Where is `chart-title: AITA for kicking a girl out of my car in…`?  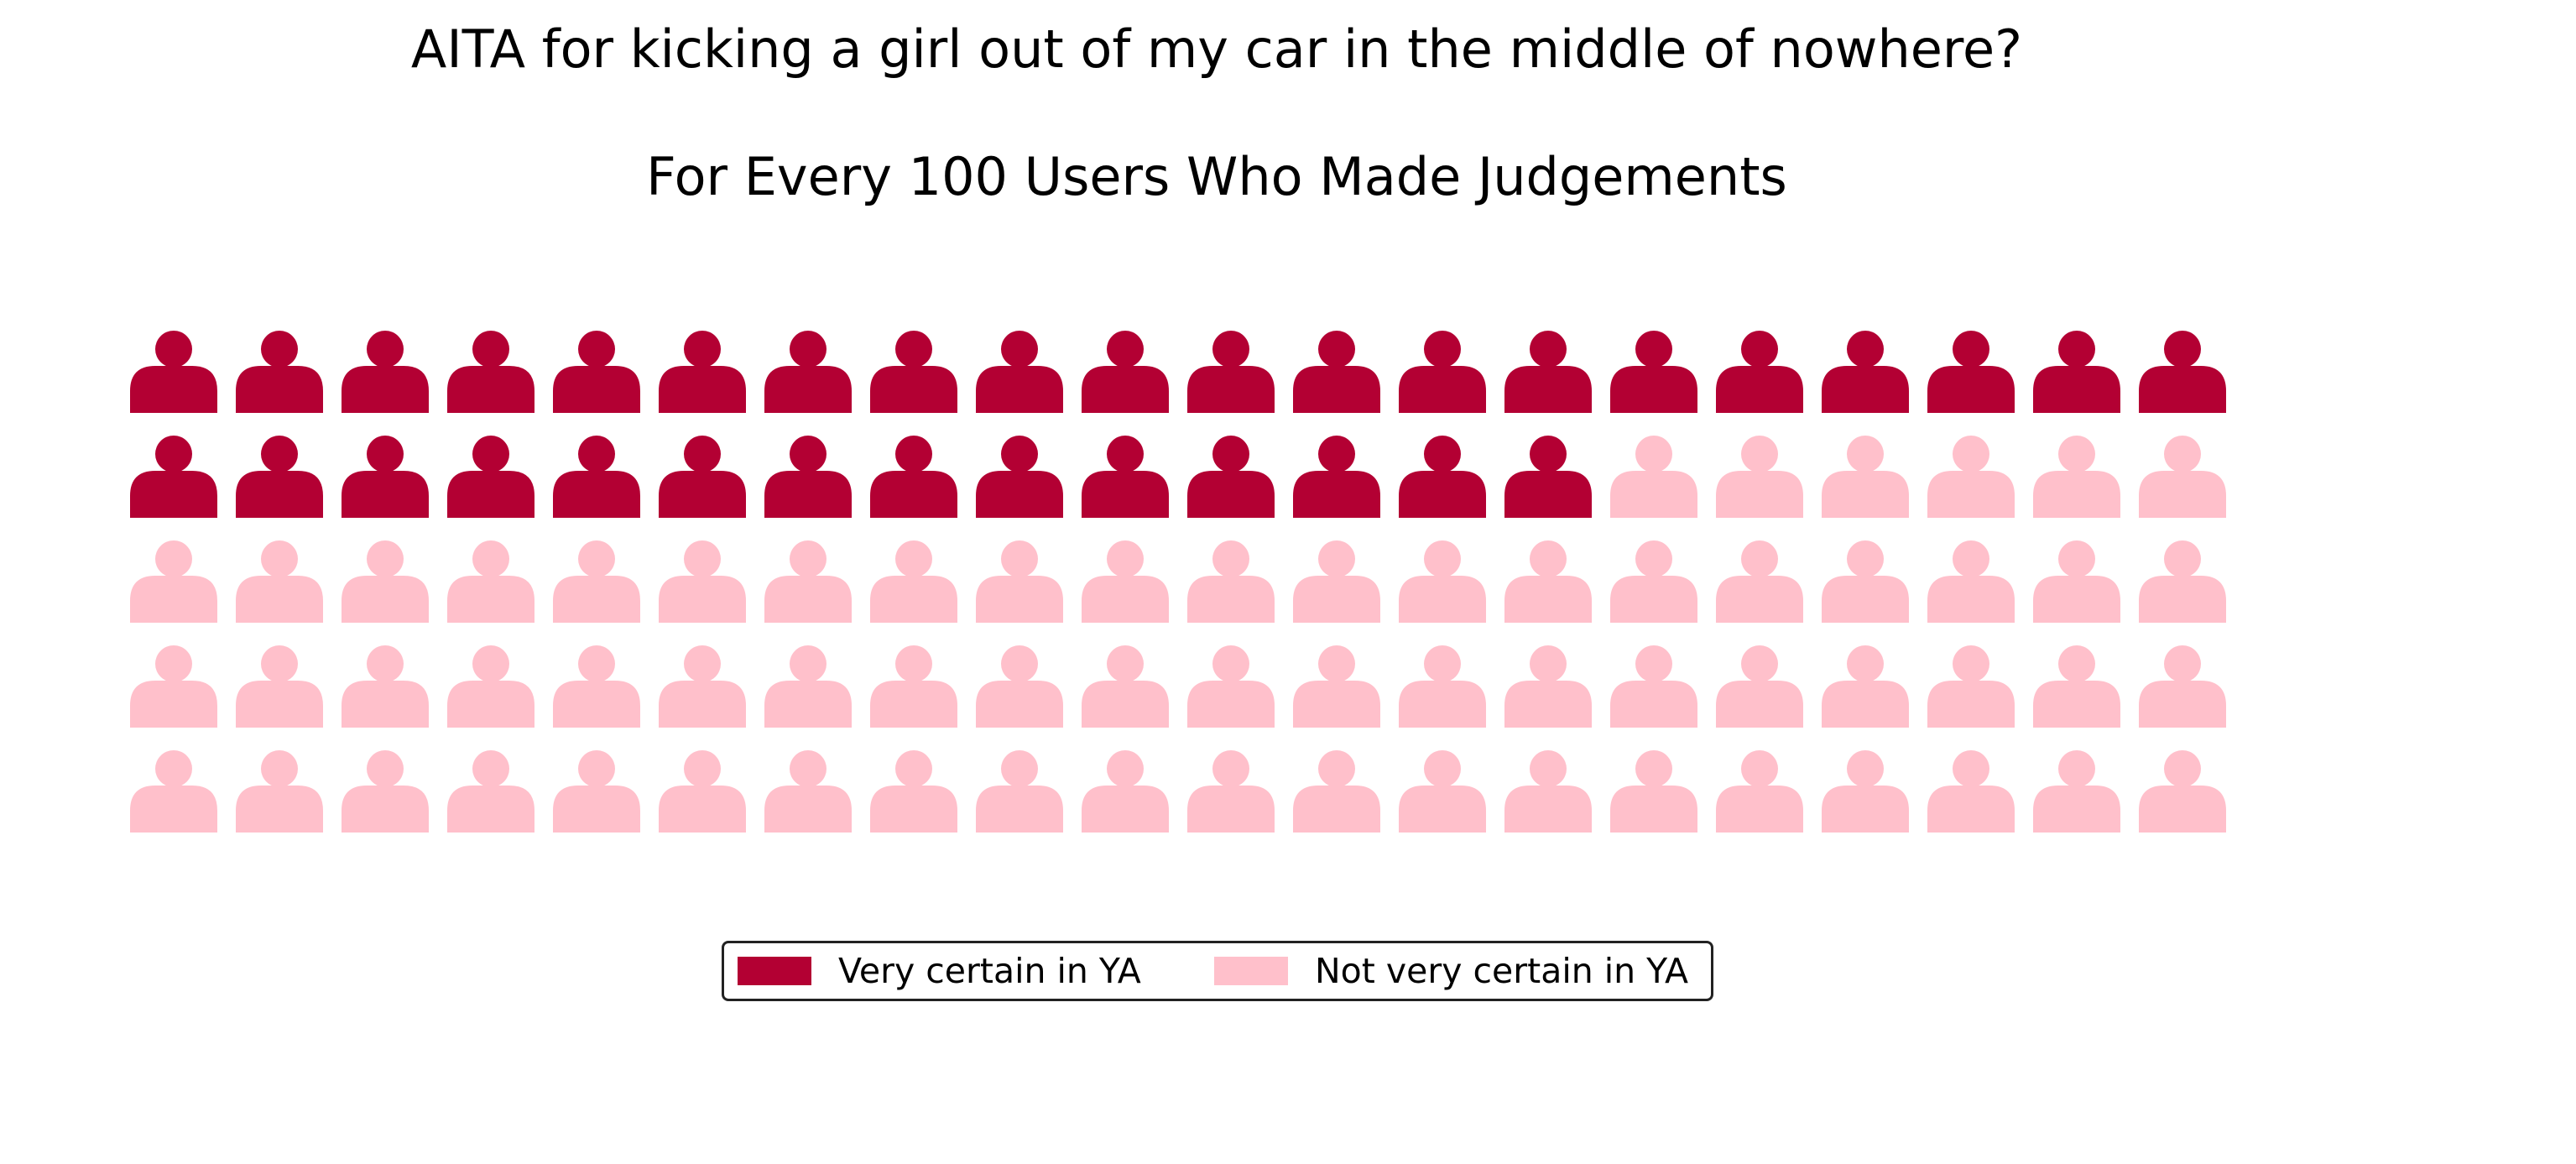 chart-title: AITA for kicking a girl out of my car in… is located at coordinates (1216, 49).